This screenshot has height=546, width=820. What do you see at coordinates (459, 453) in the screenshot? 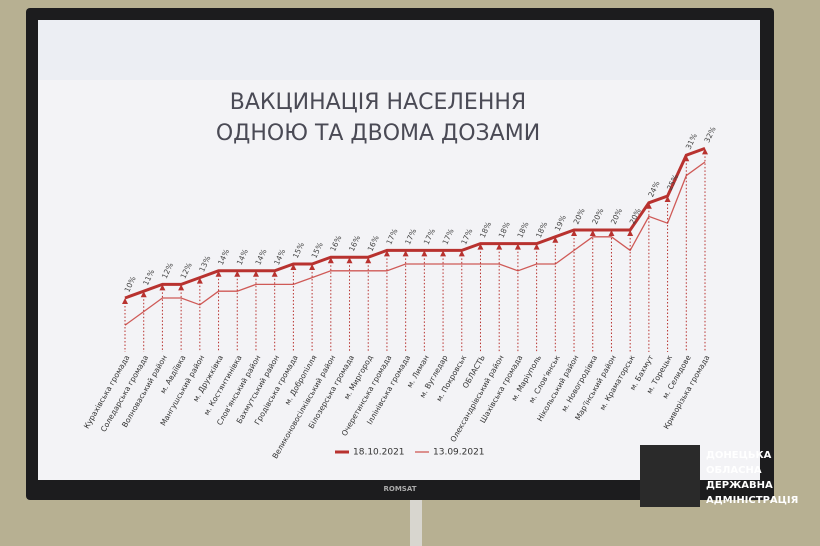
I see `legend-label: 13.09.2021` at bounding box center [459, 453].